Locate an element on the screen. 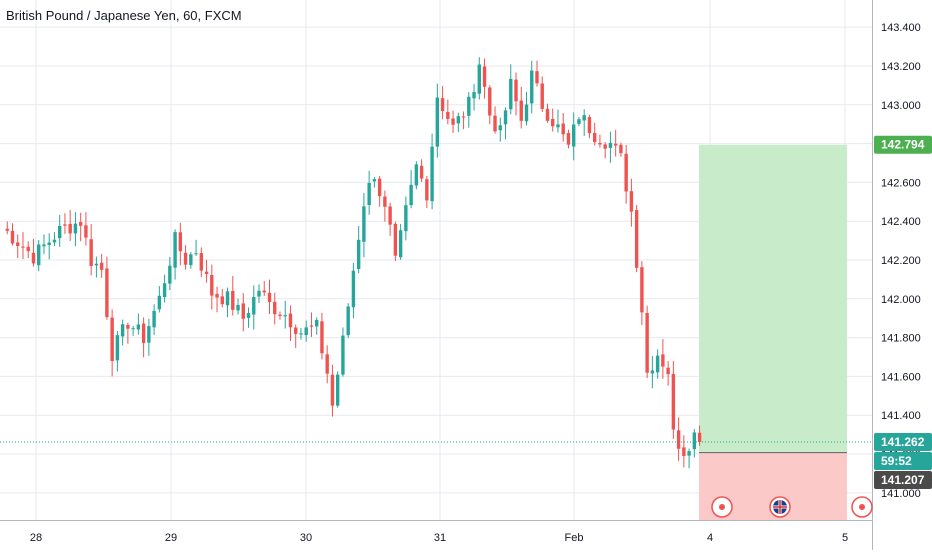  y-tick-label: 143.200 is located at coordinates (901, 67).